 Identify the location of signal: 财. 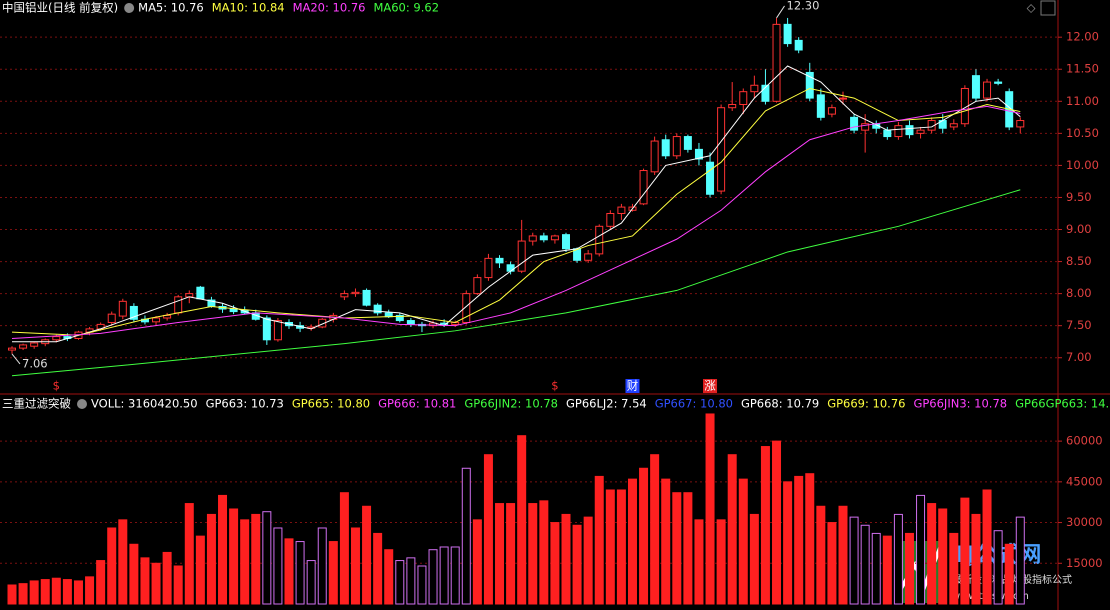
(633, 386).